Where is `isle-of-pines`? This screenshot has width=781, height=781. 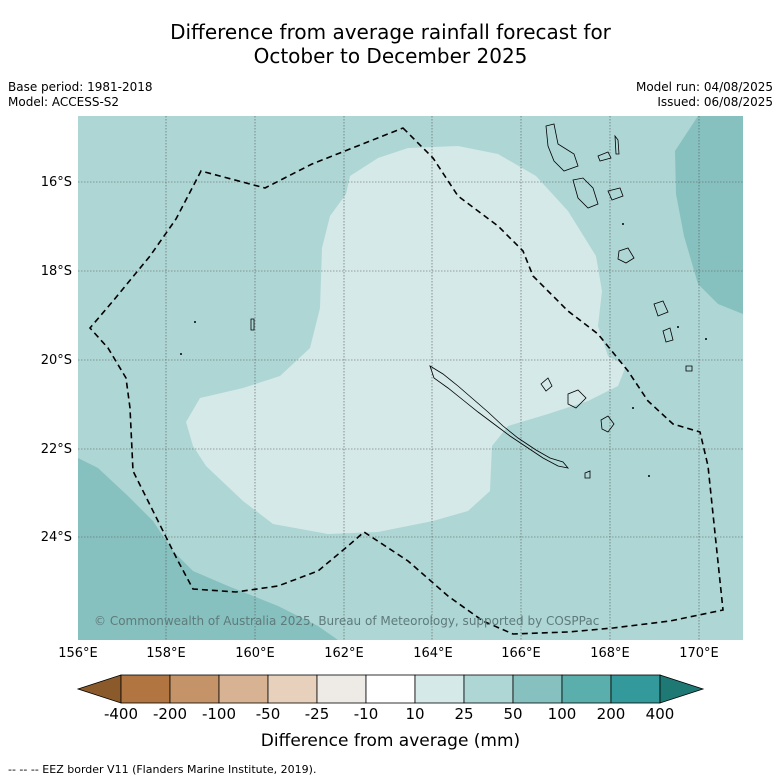
isle-of-pines is located at coordinates (587, 474).